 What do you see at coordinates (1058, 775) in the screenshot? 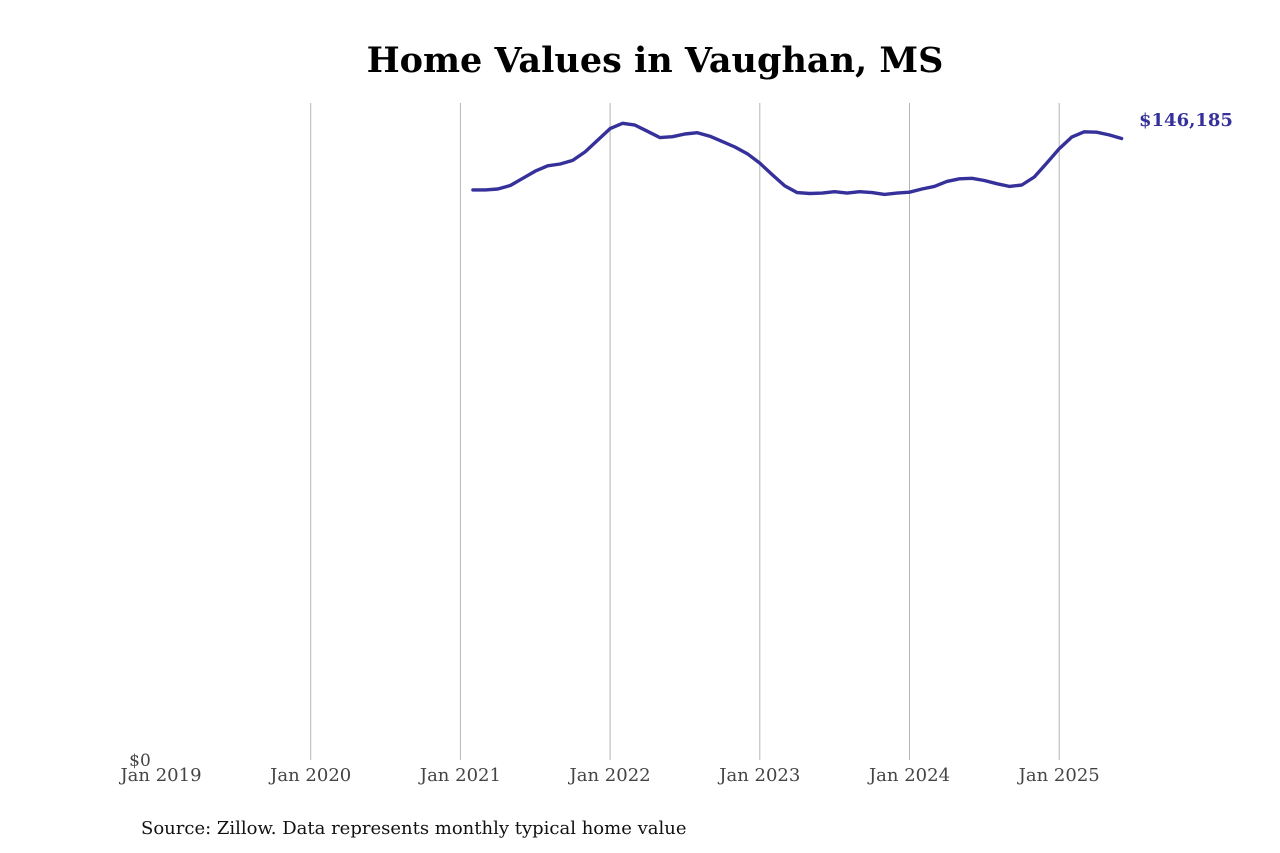
I see `x-tick-label: Jan 2025` at bounding box center [1058, 775].